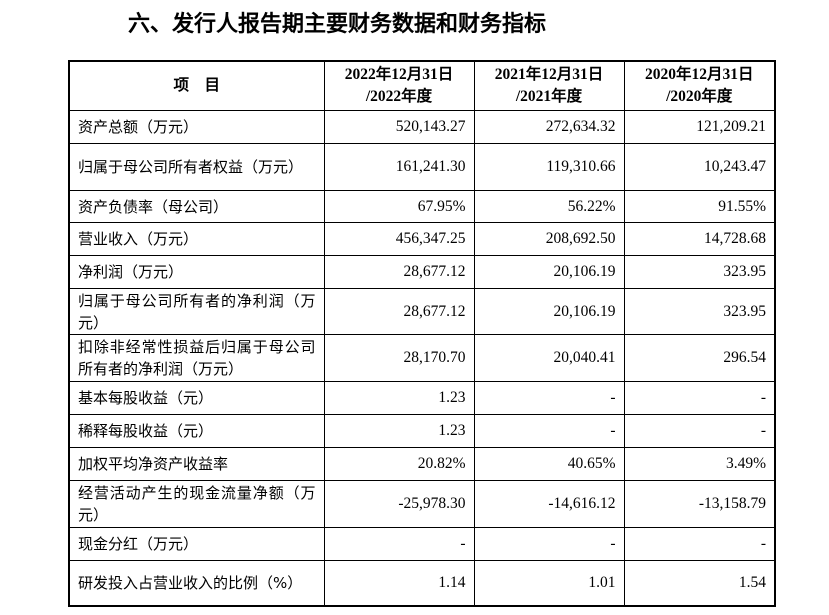 The image size is (829, 615). I want to click on label-cell: 扣除非经常性损益后归属于母公司所有者的净利润（万元）, so click(196, 358).